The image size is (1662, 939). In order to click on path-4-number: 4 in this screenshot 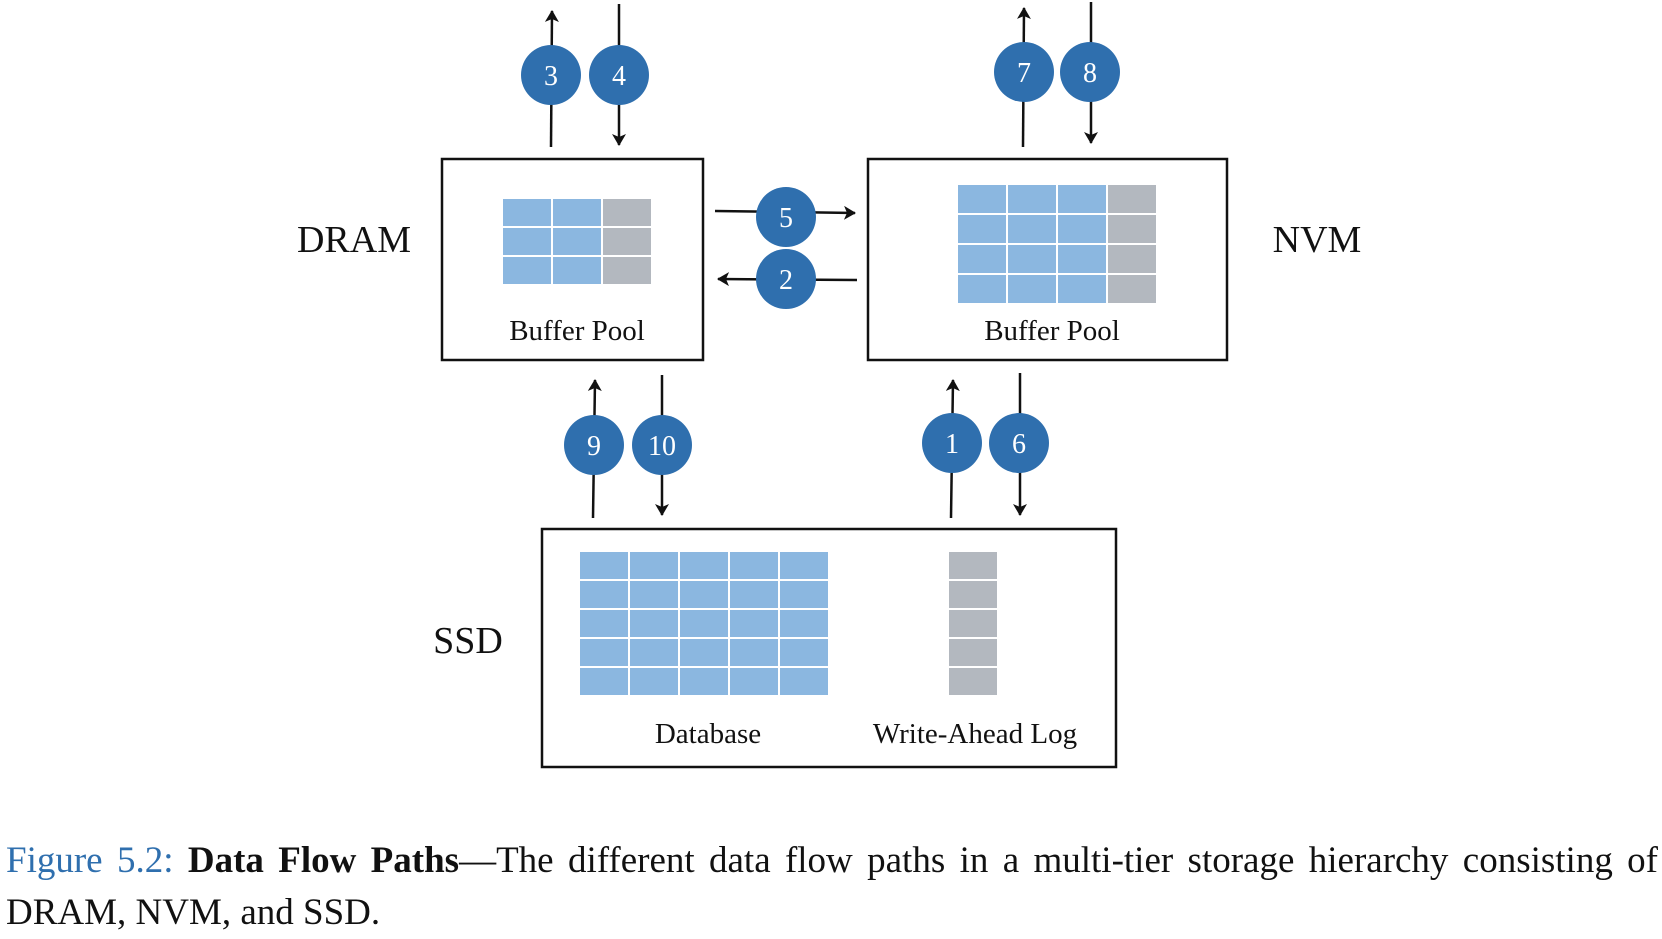, I will do `click(619, 76)`.